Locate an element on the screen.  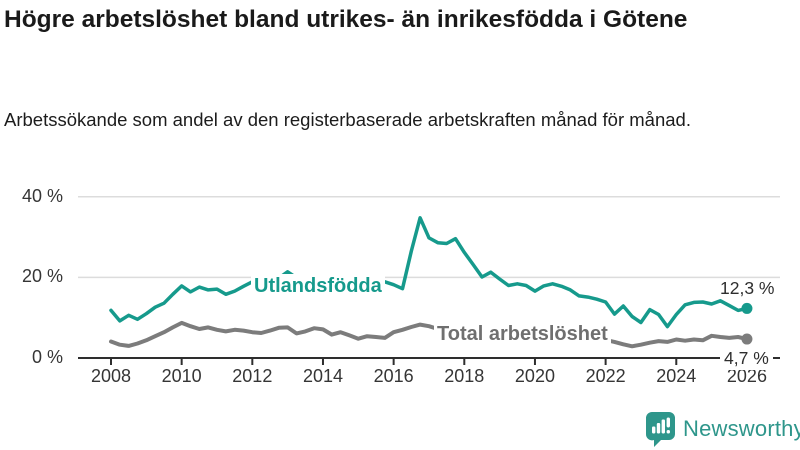
x-axis-tick-label: 2026 is located at coordinates (746, 376).